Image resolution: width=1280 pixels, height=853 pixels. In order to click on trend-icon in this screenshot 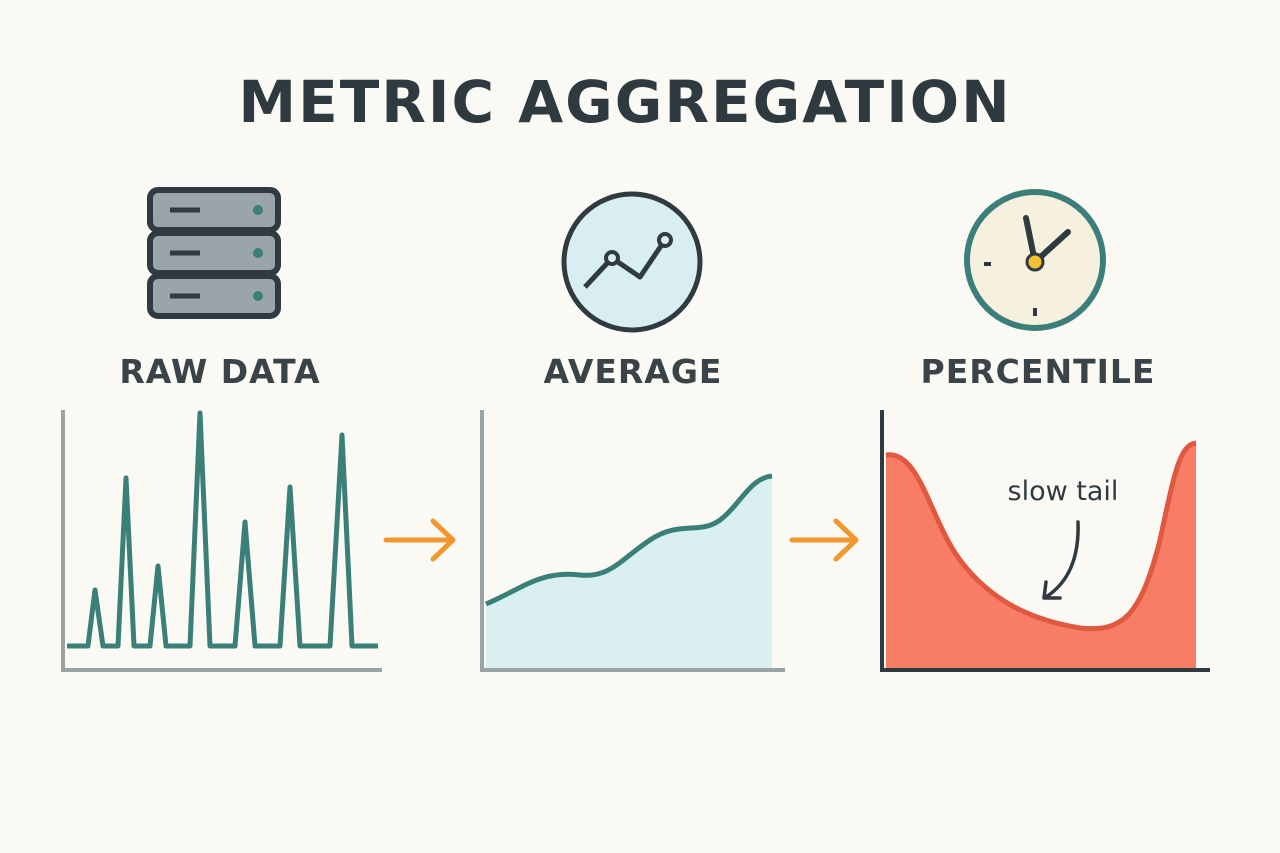, I will do `click(632, 262)`.